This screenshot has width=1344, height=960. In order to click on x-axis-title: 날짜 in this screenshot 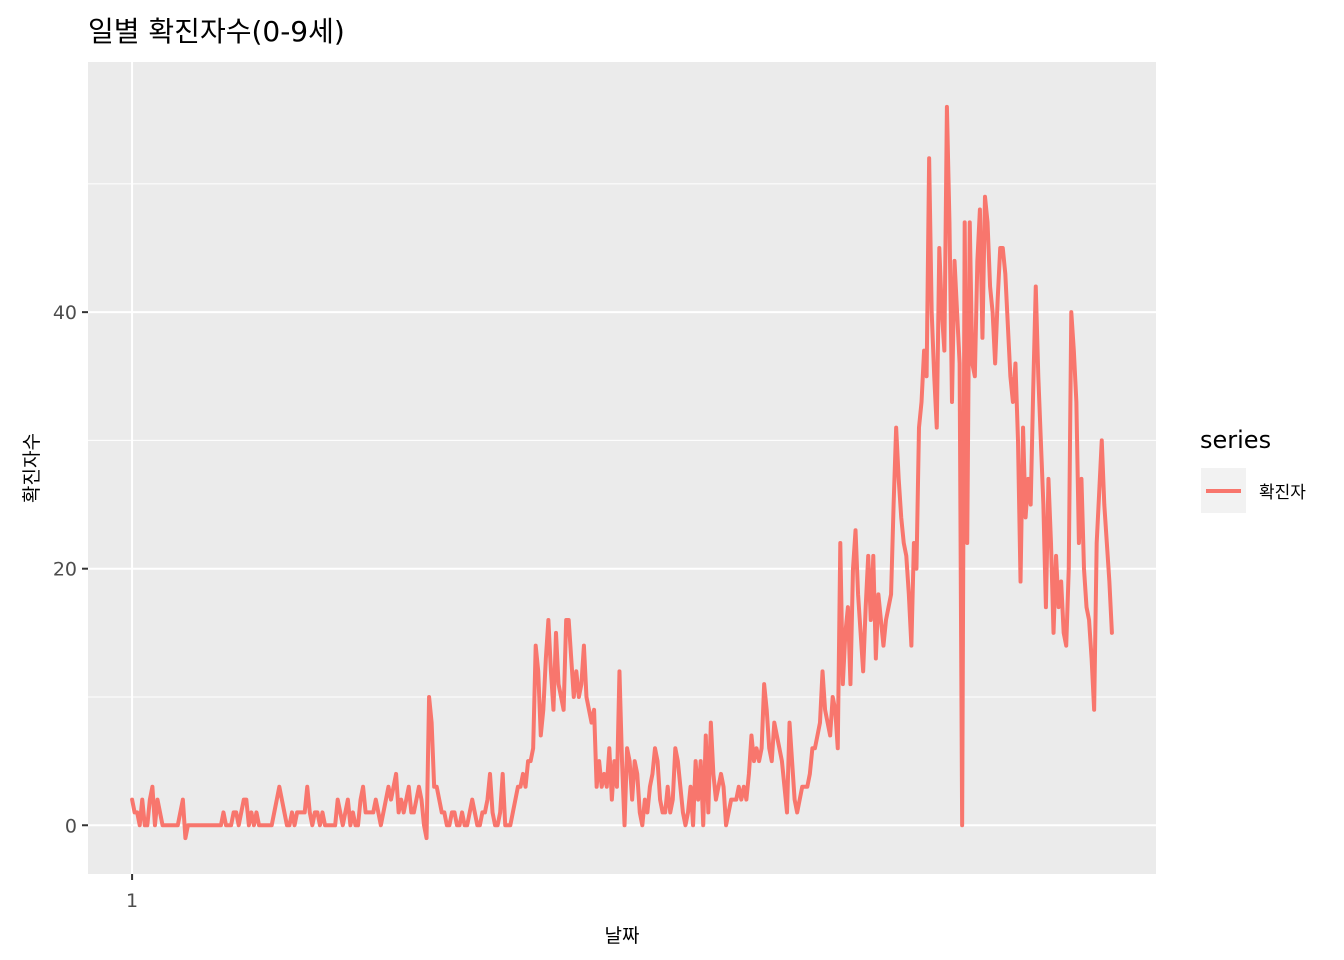, I will do `click(622, 936)`.